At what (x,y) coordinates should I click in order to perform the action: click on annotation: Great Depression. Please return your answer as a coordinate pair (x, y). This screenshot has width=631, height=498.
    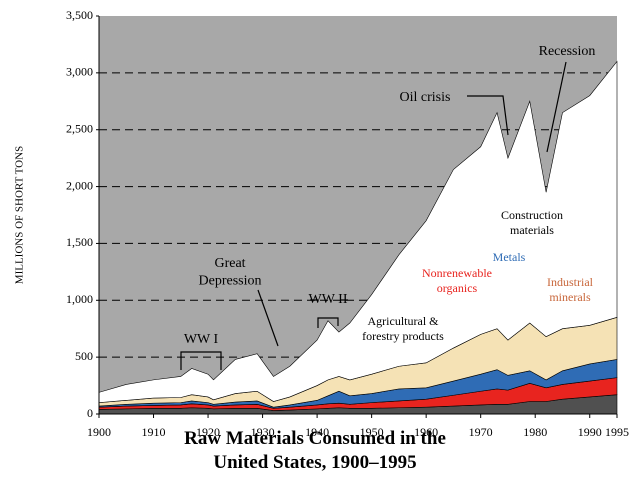
    Looking at the image, I should click on (230, 272).